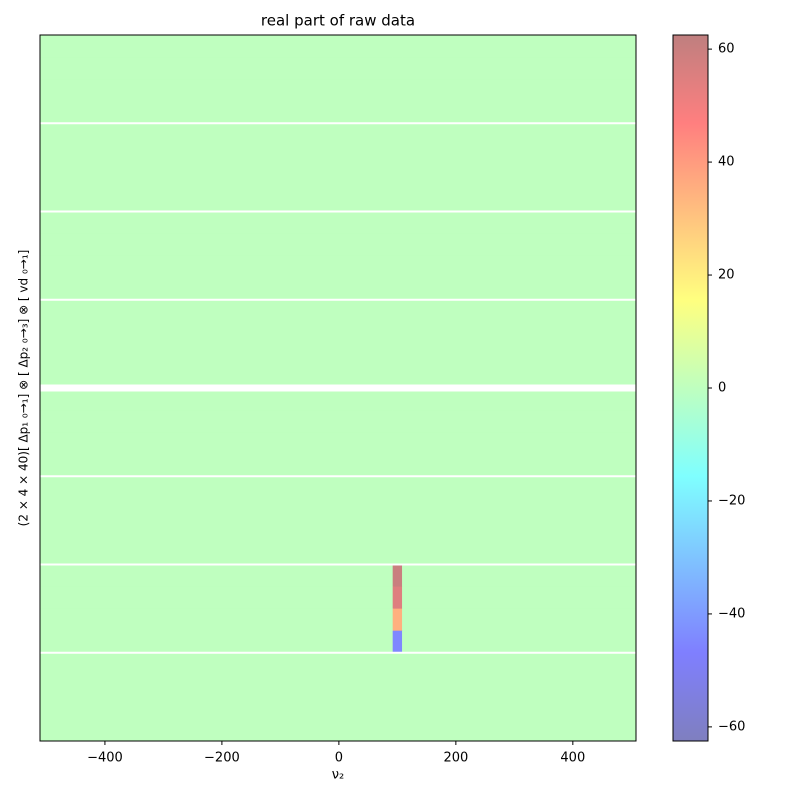 The height and width of the screenshot is (804, 800). I want to click on x-tick-label: −200, so click(222, 758).